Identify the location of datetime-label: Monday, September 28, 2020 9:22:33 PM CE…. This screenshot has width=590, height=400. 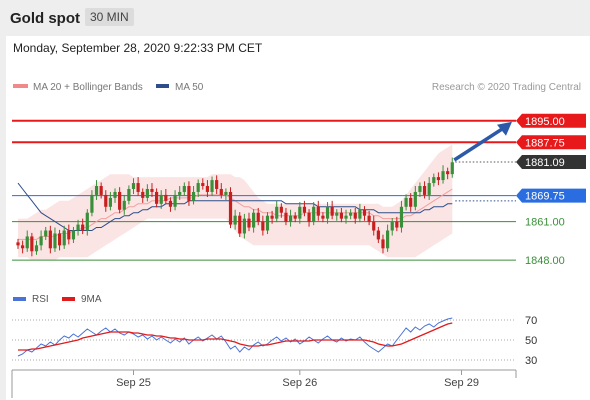
(138, 48).